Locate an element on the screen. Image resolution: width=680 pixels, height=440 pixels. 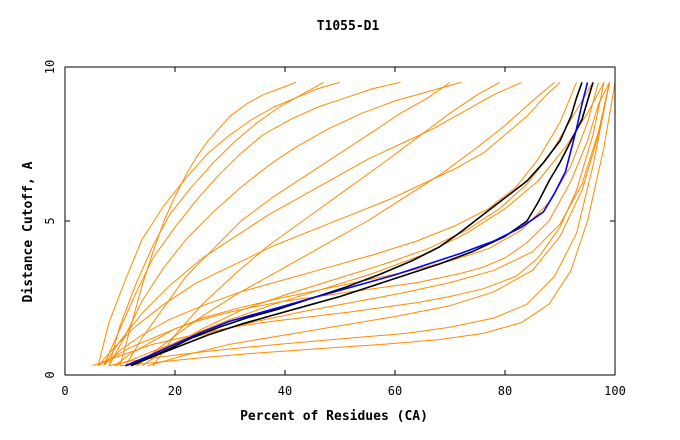
y-tick-label: 5 is located at coordinates (50, 220).